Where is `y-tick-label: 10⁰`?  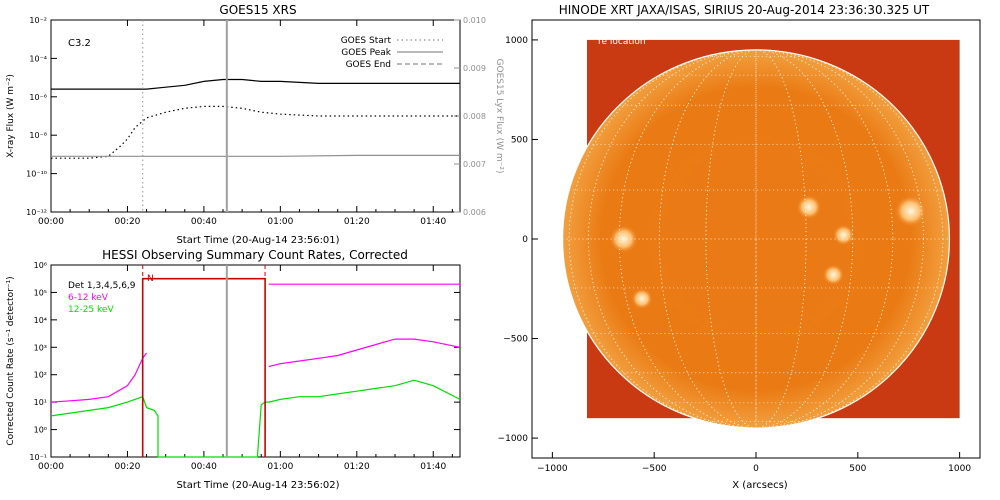
y-tick-label: 10⁰ is located at coordinates (40, 430).